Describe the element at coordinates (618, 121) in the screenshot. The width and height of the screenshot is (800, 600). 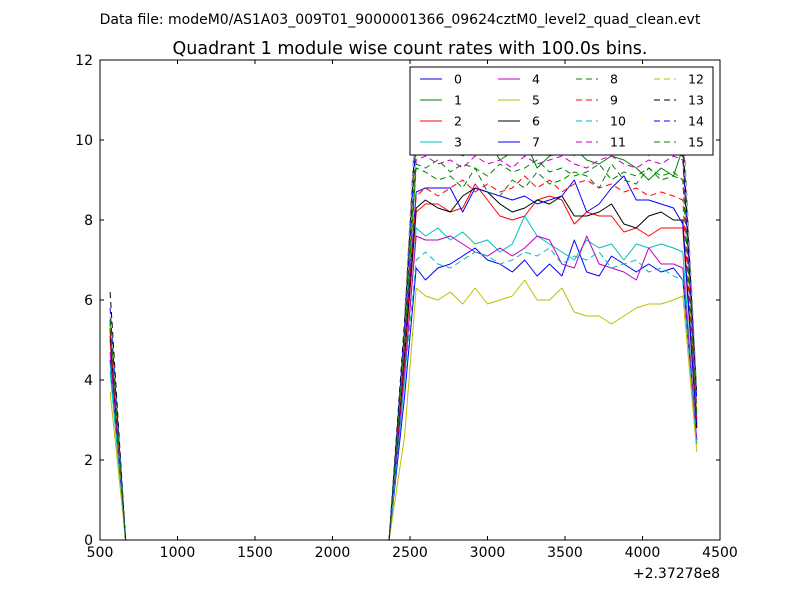
I see `legend-label-10: 10` at that location.